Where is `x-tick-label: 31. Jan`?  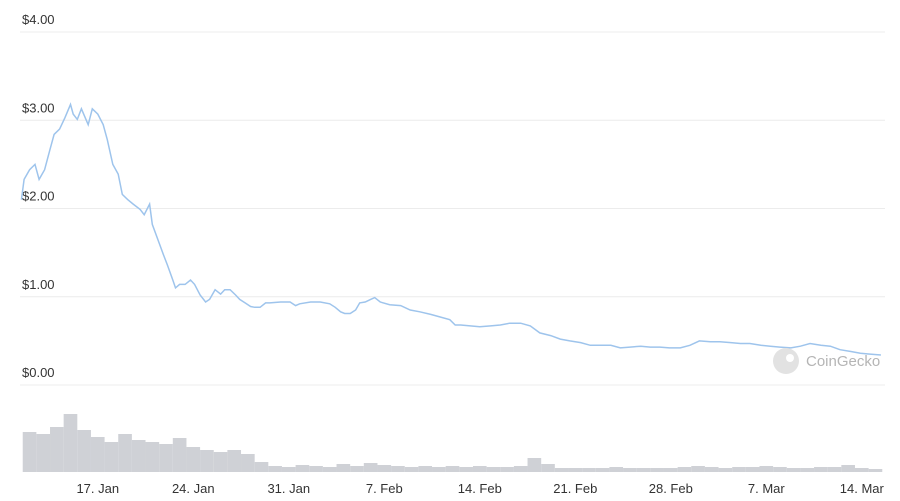
x-tick-label: 31. Jan is located at coordinates (288, 488).